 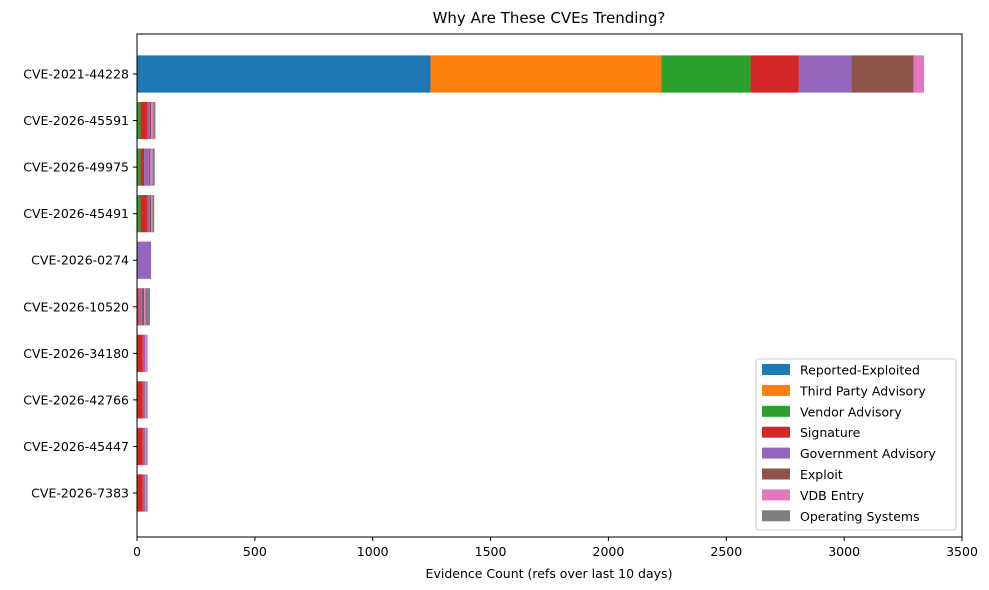 I want to click on x-axis: 0 500 1000 1500 2000 2500 3000 3500, so click(x=555, y=548).